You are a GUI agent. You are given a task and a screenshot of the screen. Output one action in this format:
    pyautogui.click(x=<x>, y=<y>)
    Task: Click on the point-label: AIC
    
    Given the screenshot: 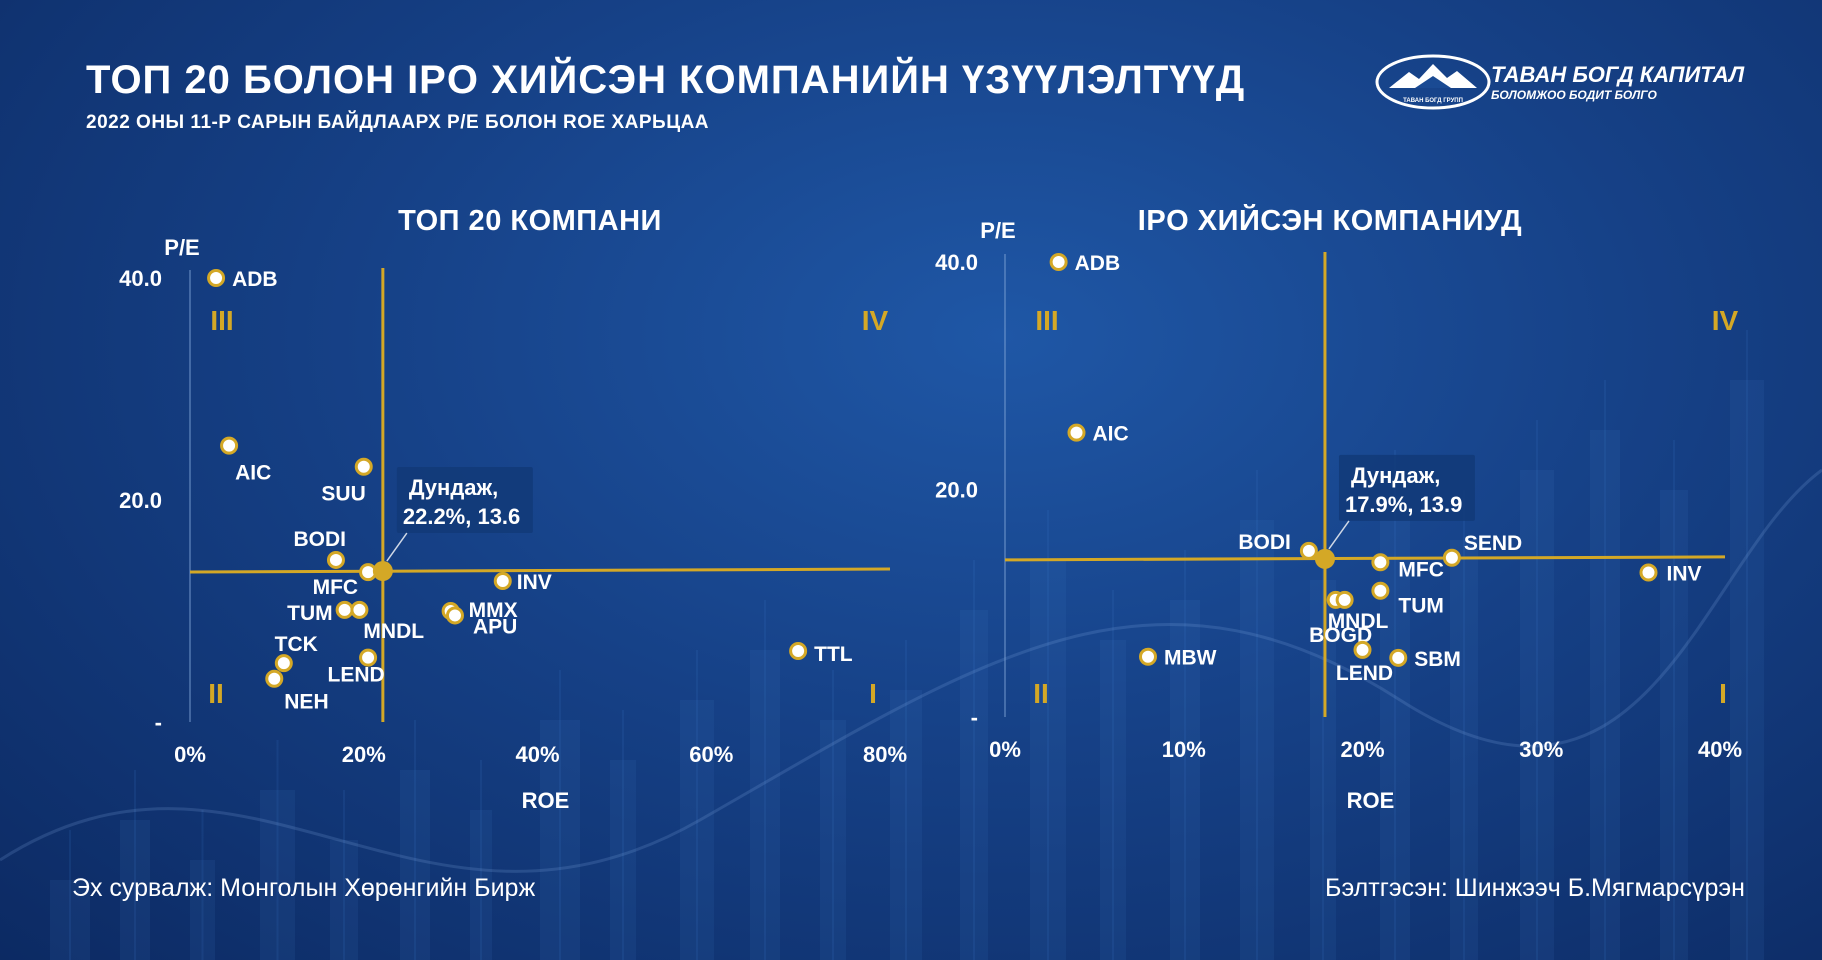 What is the action you would take?
    pyautogui.click(x=1111, y=434)
    